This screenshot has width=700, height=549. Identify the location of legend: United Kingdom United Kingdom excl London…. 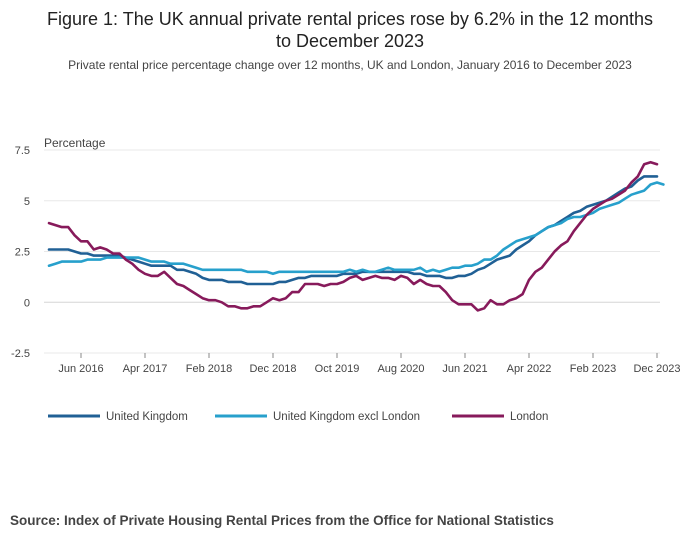
(298, 417).